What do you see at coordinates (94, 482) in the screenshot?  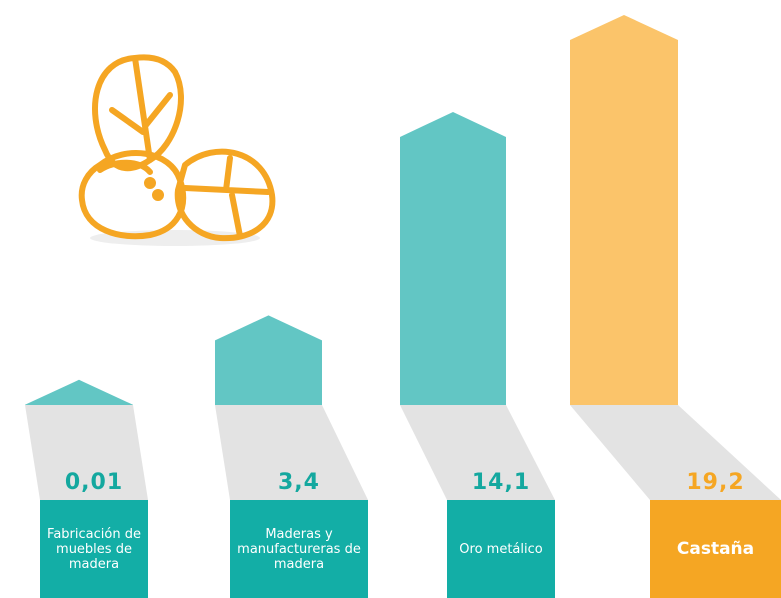 I see `value-label: 0,01` at bounding box center [94, 482].